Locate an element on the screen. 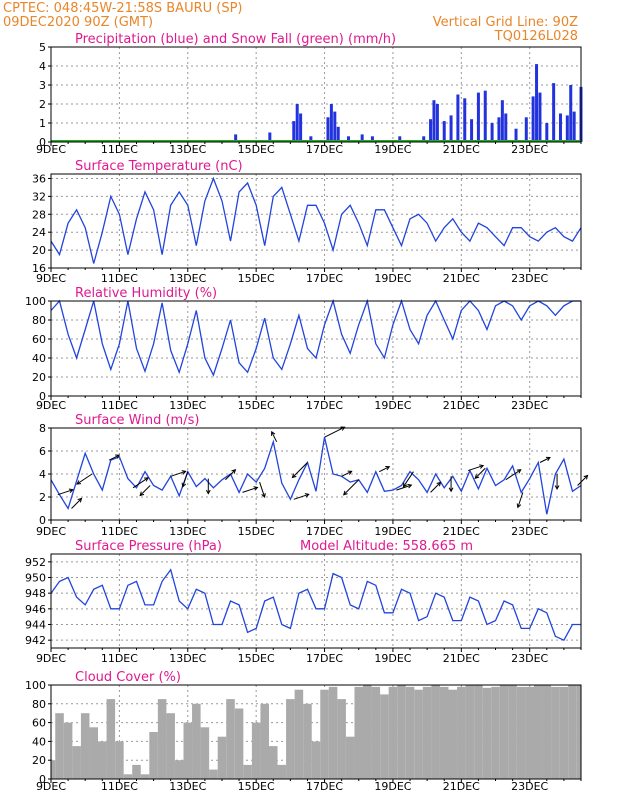  header-date: 09DEC2020 90Z (GMT) is located at coordinates (78, 22).